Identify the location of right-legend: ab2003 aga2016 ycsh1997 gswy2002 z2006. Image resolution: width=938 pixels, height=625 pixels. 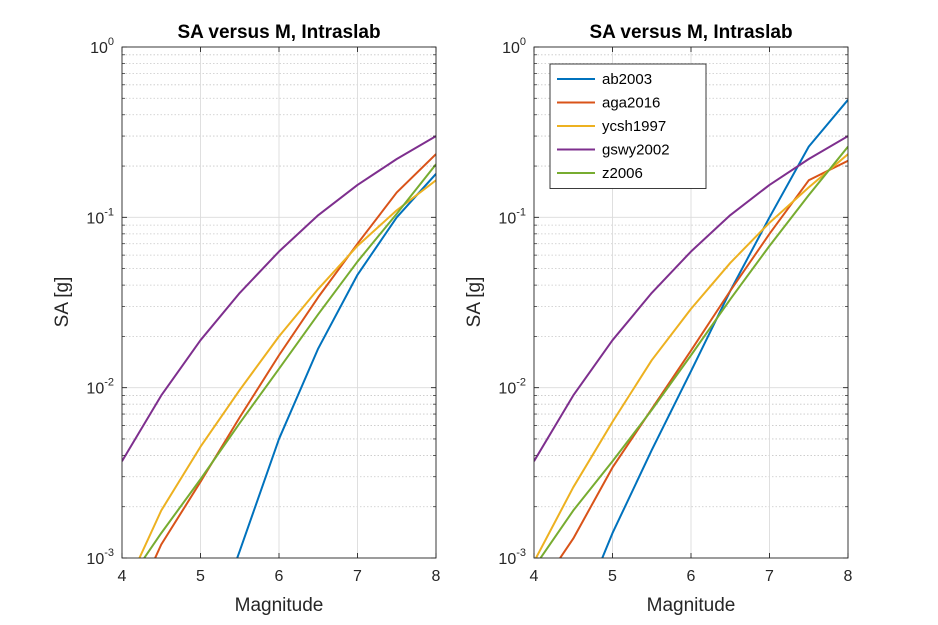
(628, 126).